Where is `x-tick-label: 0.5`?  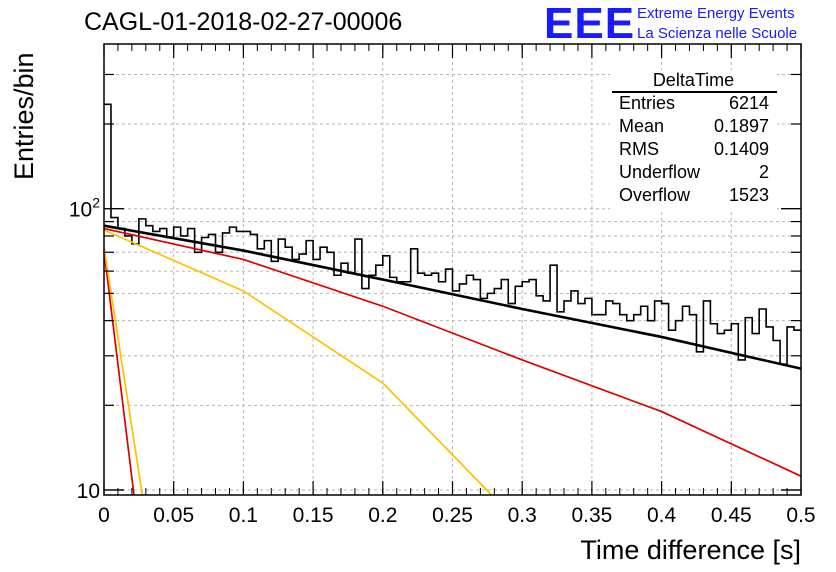 x-tick-label: 0.5 is located at coordinates (800, 515).